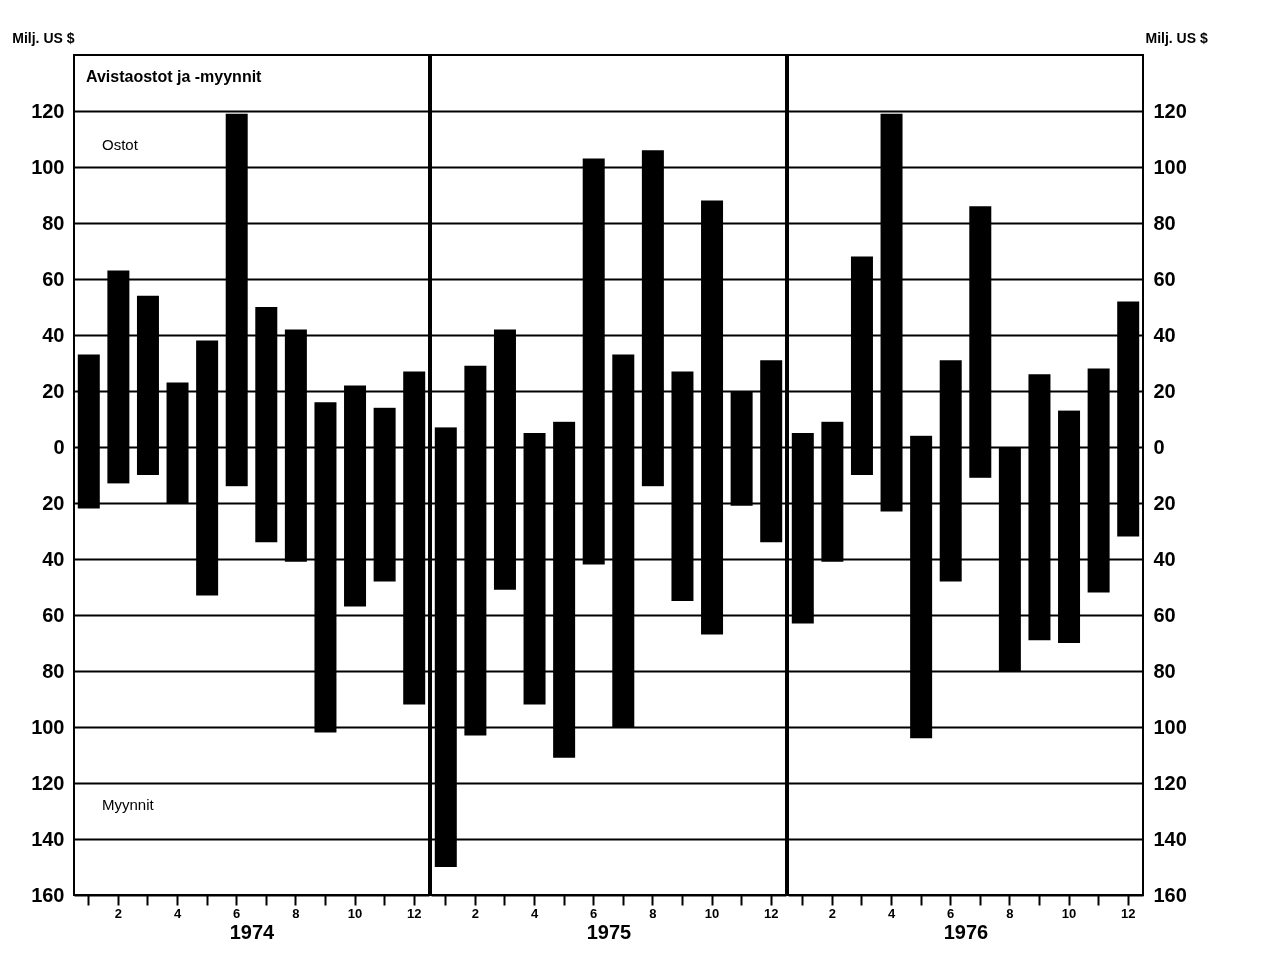 The image size is (1284, 959). What do you see at coordinates (1170, 838) in the screenshot?
I see `y2-tick-label: 140` at bounding box center [1170, 838].